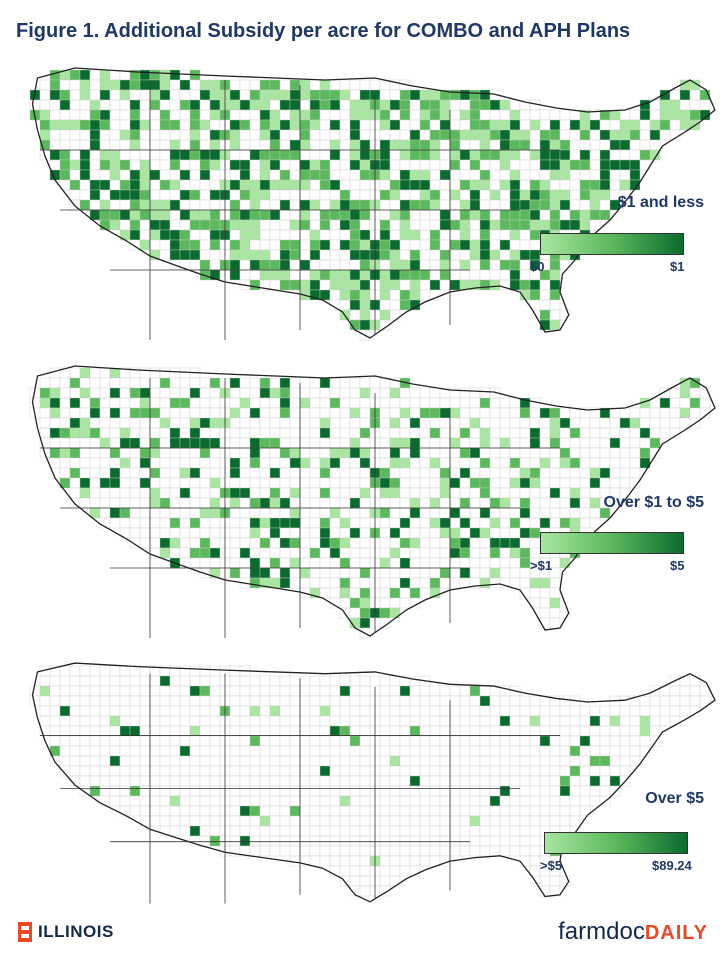  Describe the element at coordinates (633, 932) in the screenshot. I see `farmdoc-daily-logo: farmdocDAILY` at that location.